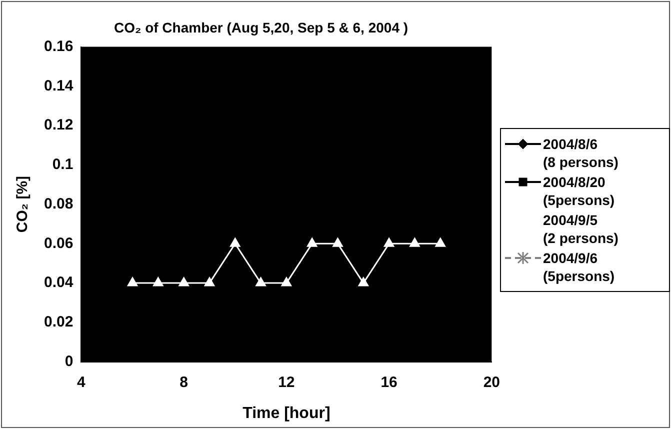 This screenshot has width=671, height=429. I want to click on y-tick-label: 0.02, so click(59, 322).